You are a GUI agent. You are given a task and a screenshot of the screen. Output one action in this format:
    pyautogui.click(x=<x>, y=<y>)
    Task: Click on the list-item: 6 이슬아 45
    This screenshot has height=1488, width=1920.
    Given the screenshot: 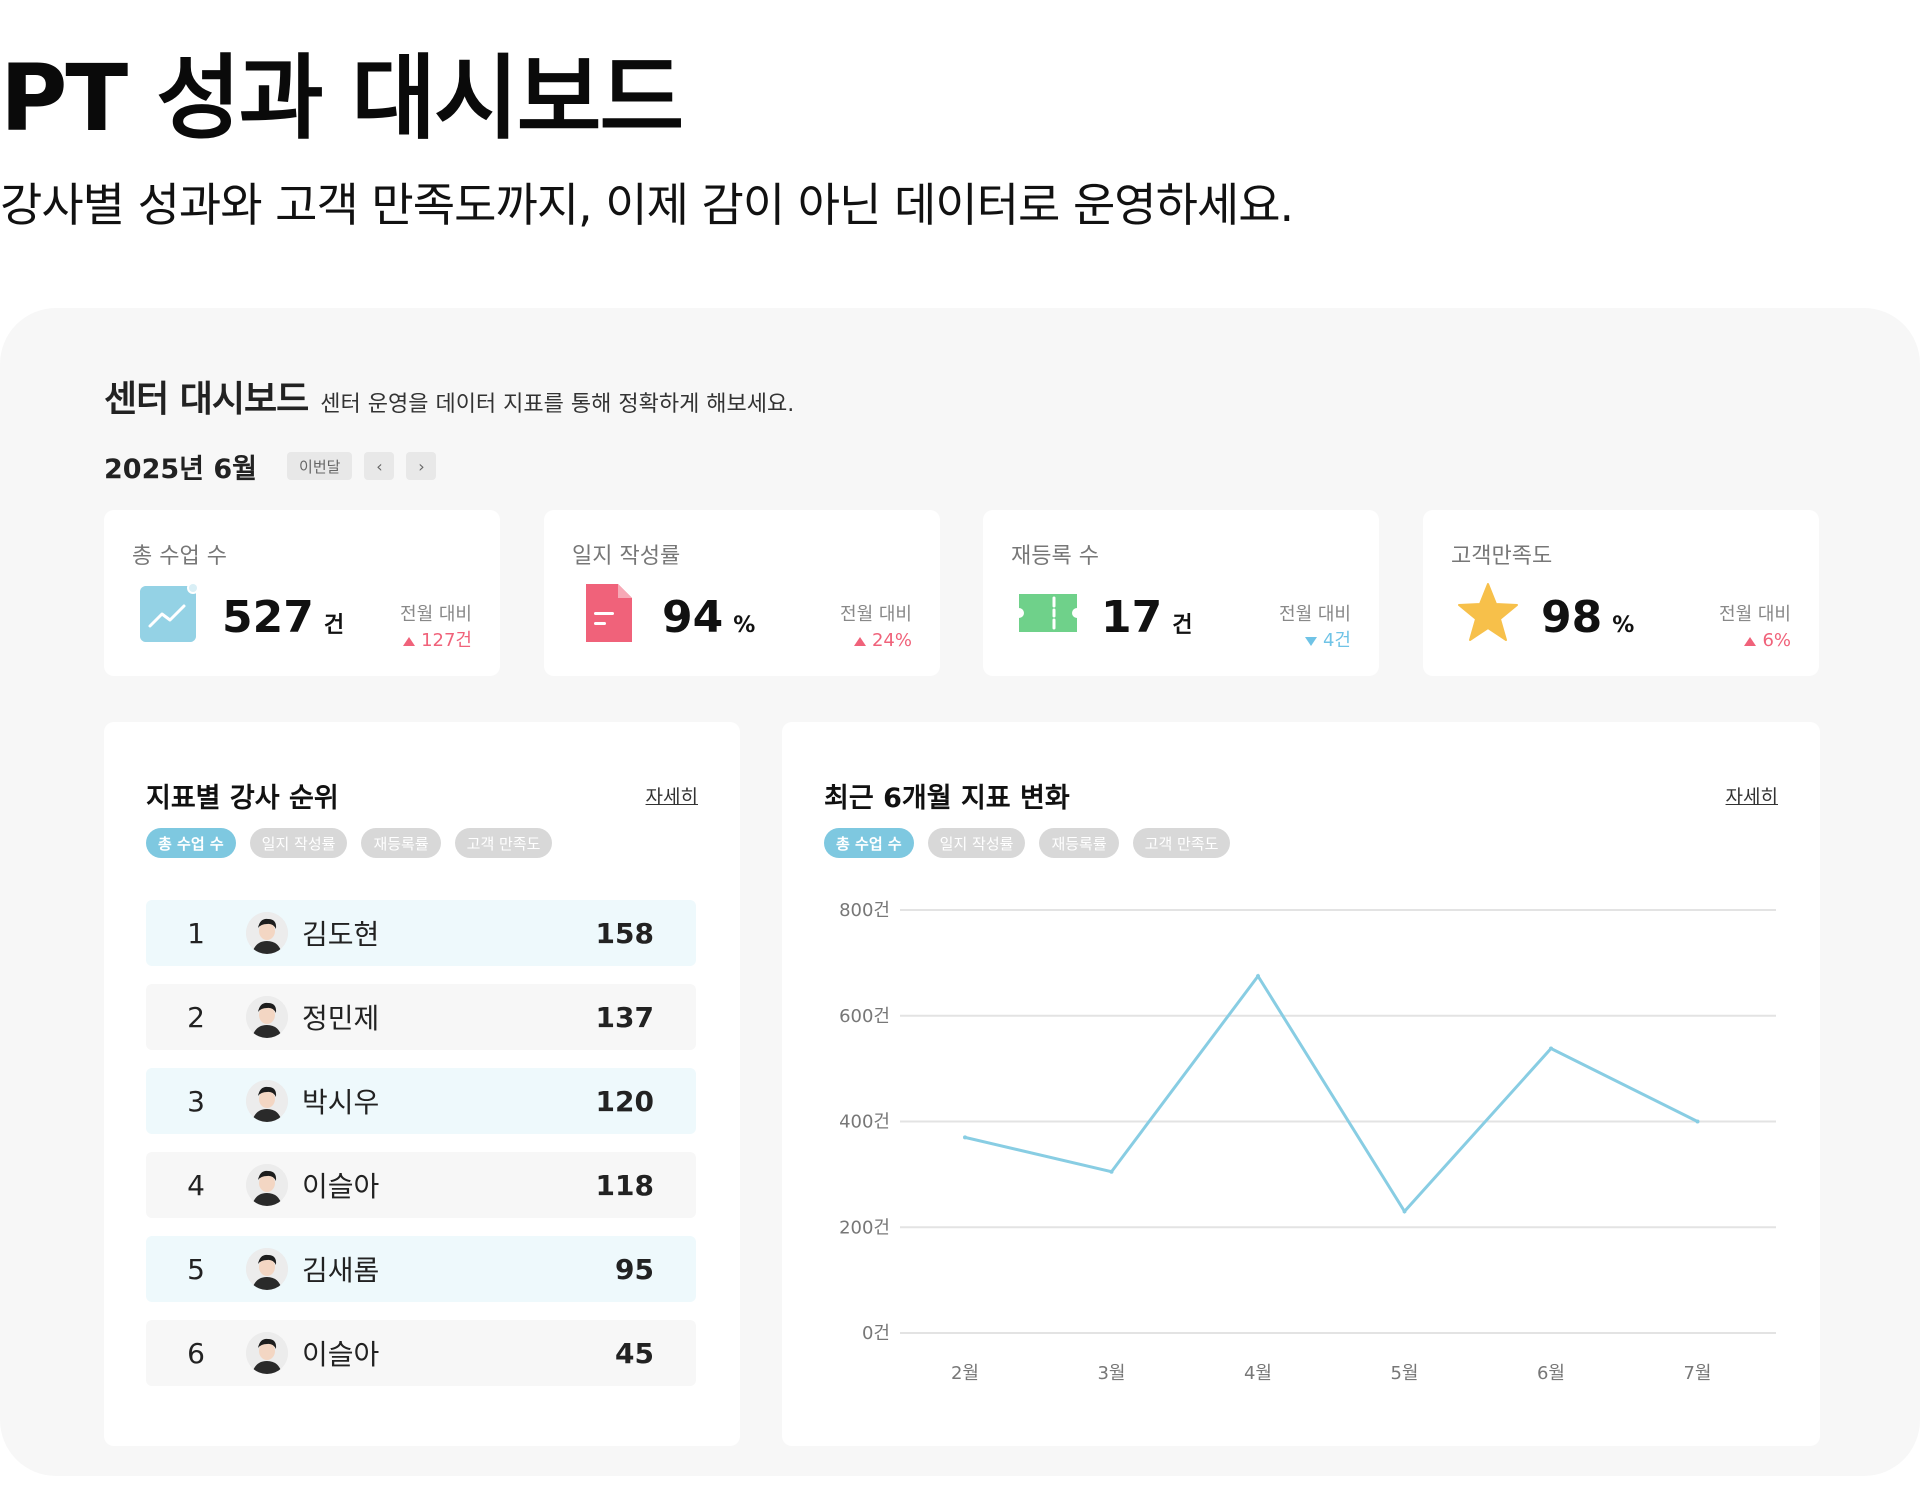 What is the action you would take?
    pyautogui.click(x=421, y=1353)
    